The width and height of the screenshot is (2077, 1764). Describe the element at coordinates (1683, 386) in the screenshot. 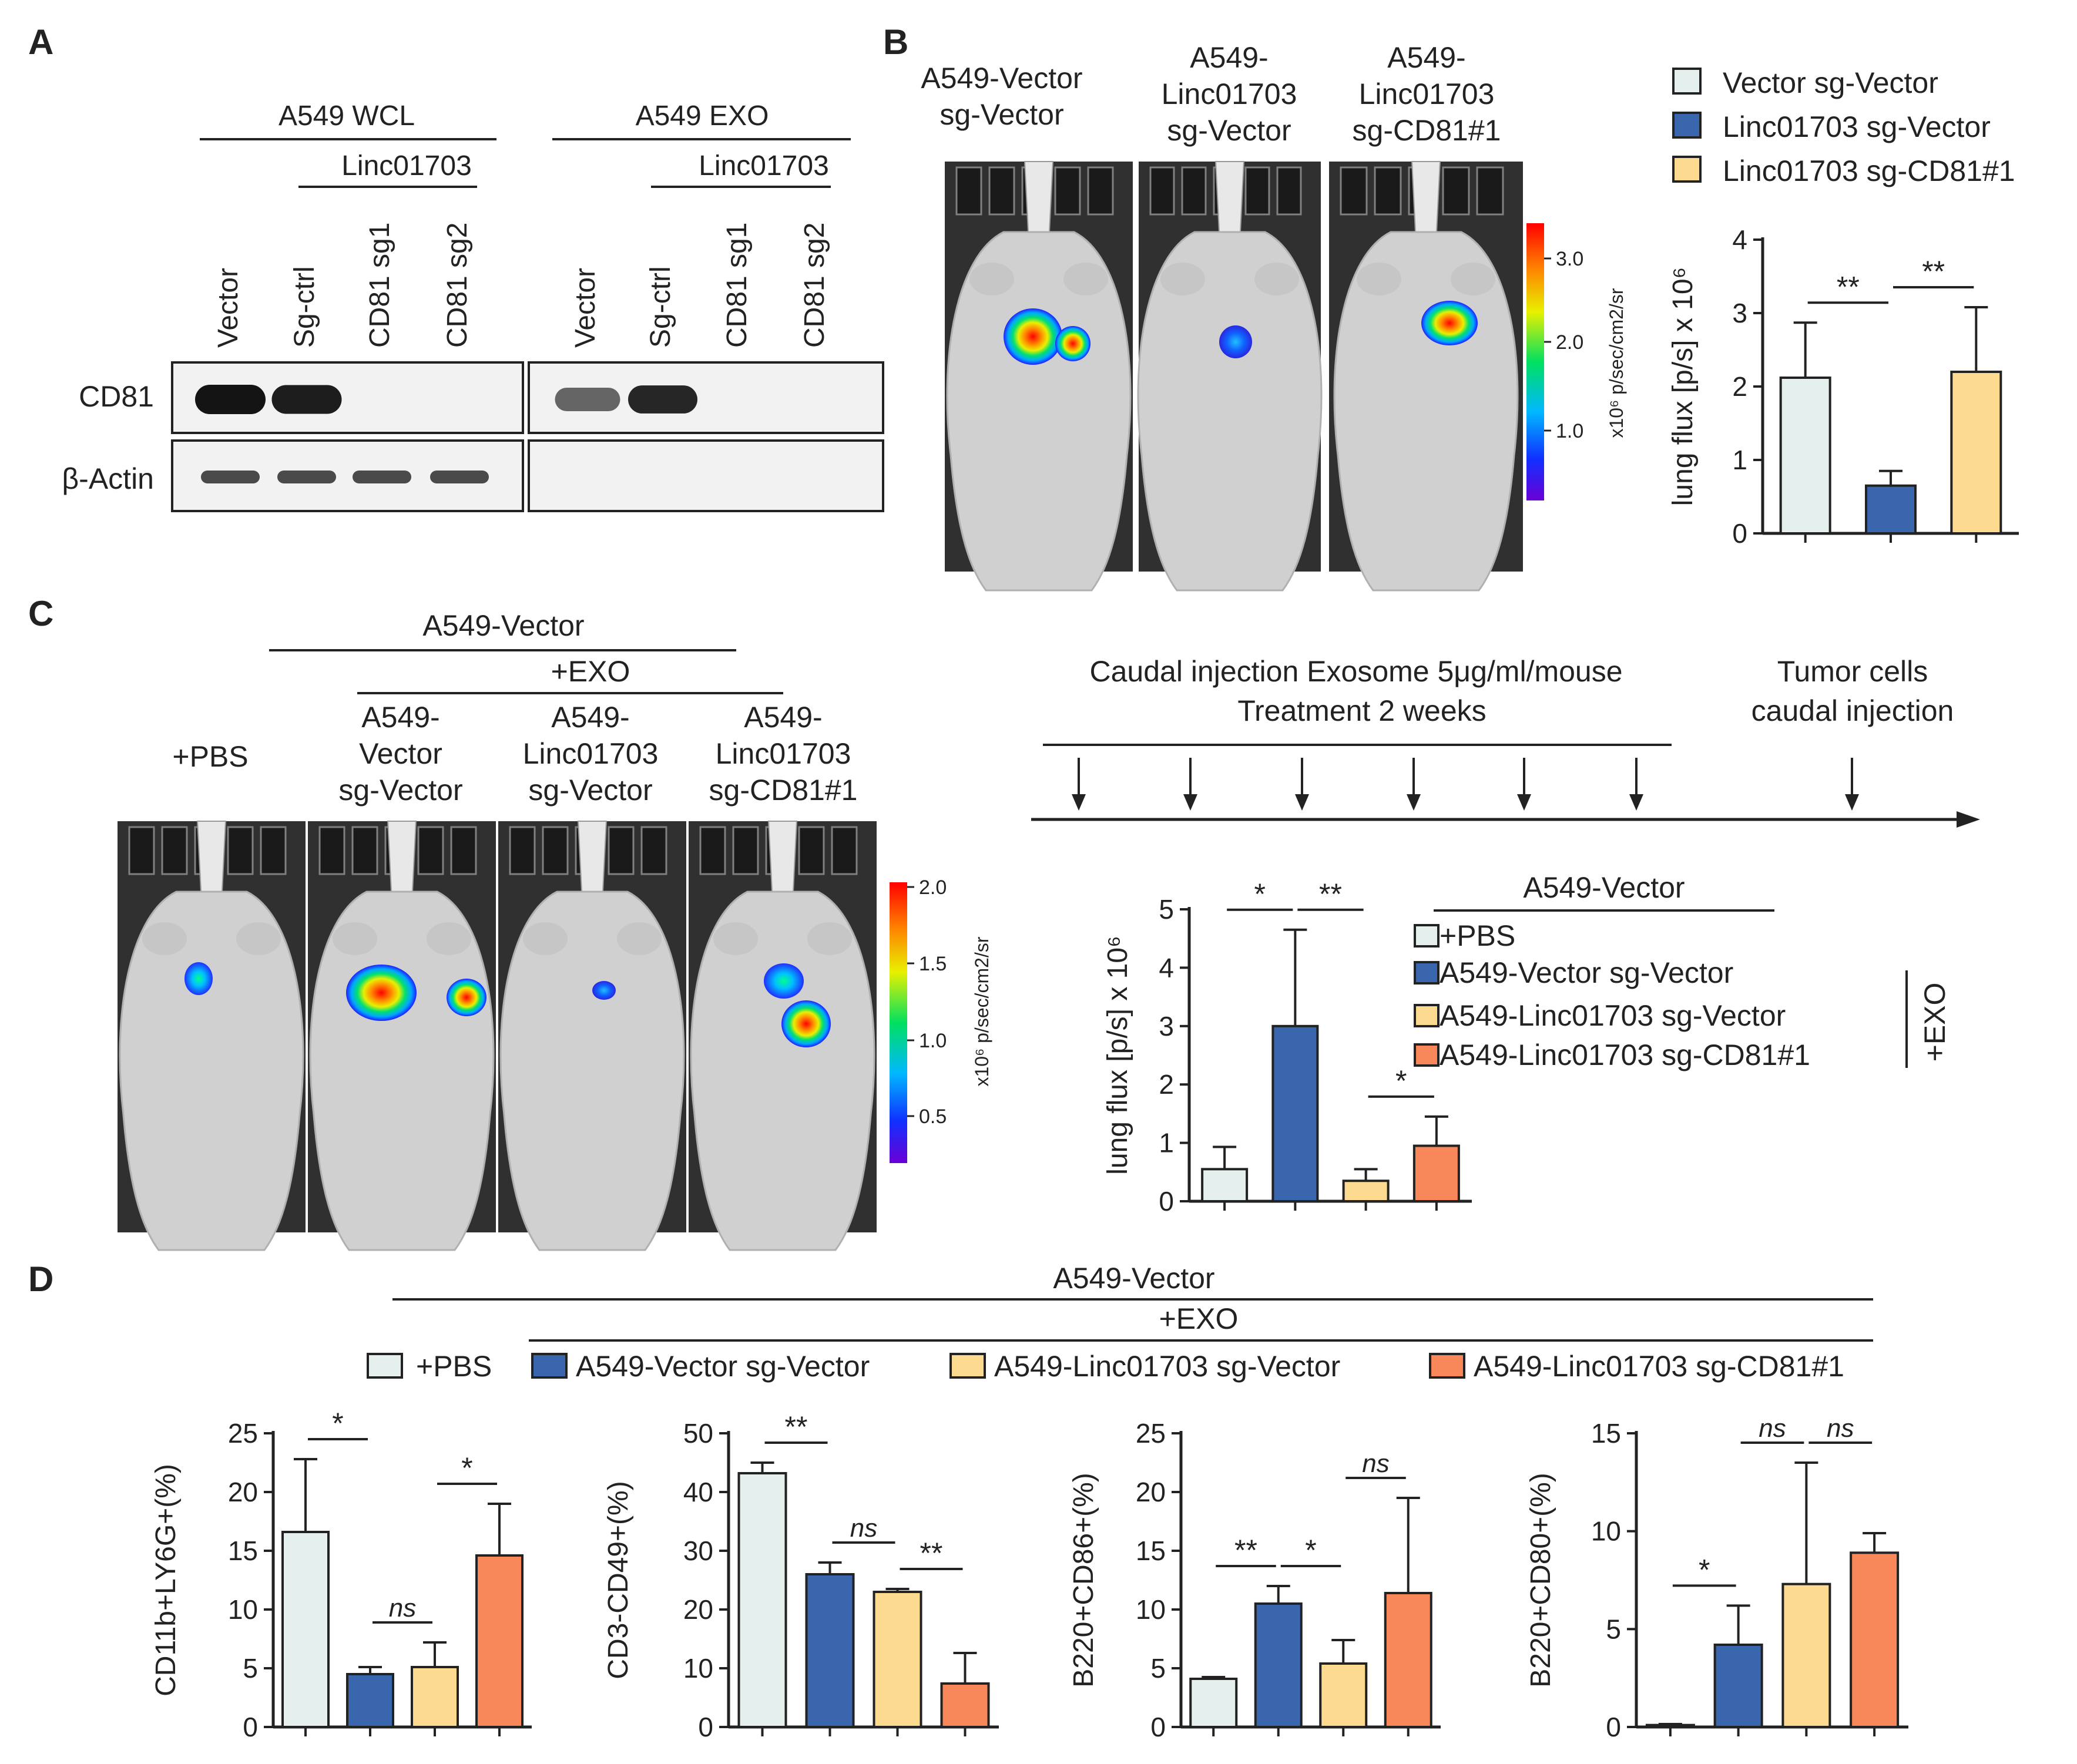

I see `y-axis-label: lung flux [p/s] x 10⁶` at that location.